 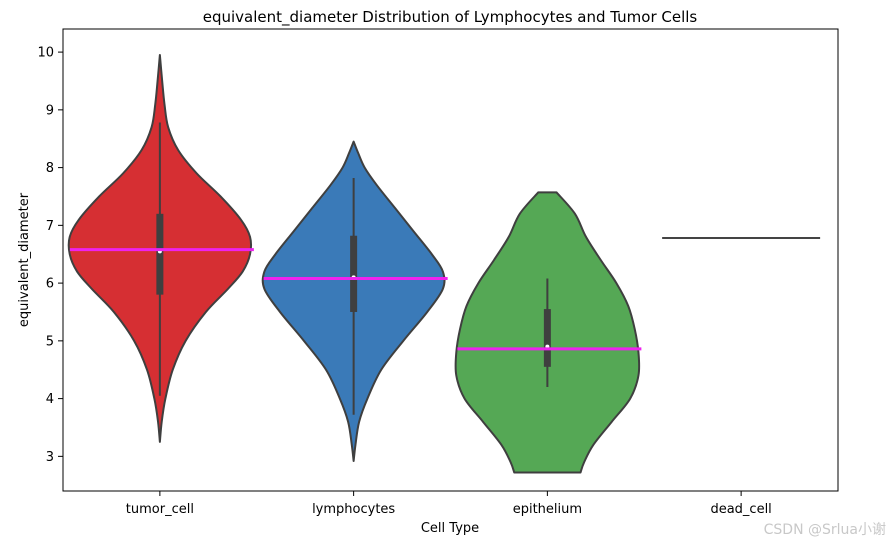 What do you see at coordinates (24, 259) in the screenshot?
I see `y-axis-title: equivalent_diameter` at bounding box center [24, 259].